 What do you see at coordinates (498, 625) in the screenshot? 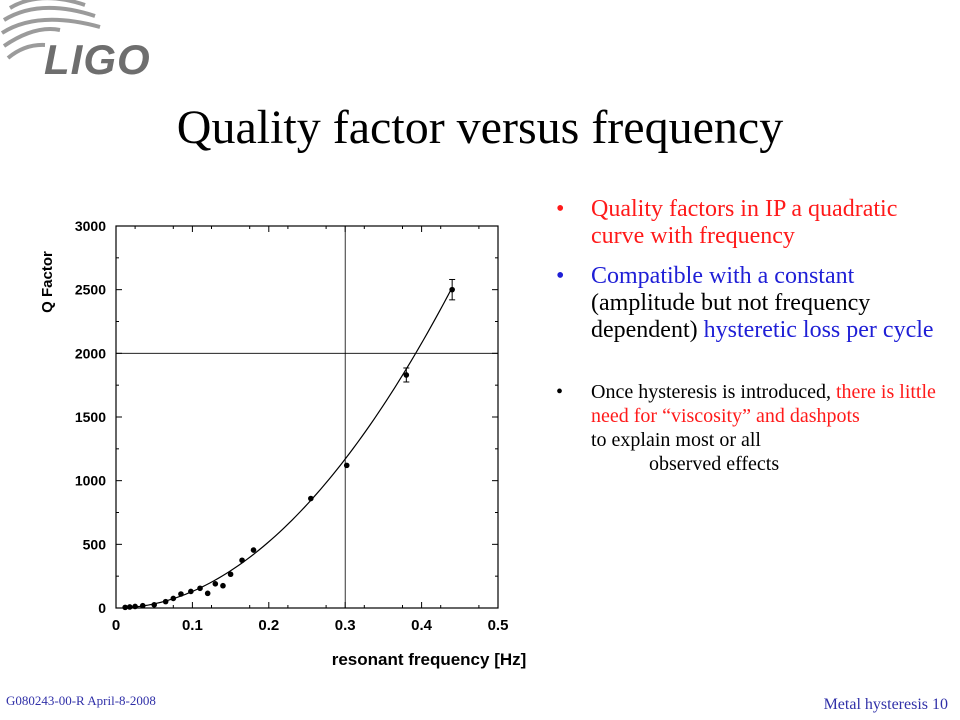
I see `x-tick-label: 0.5` at bounding box center [498, 625].